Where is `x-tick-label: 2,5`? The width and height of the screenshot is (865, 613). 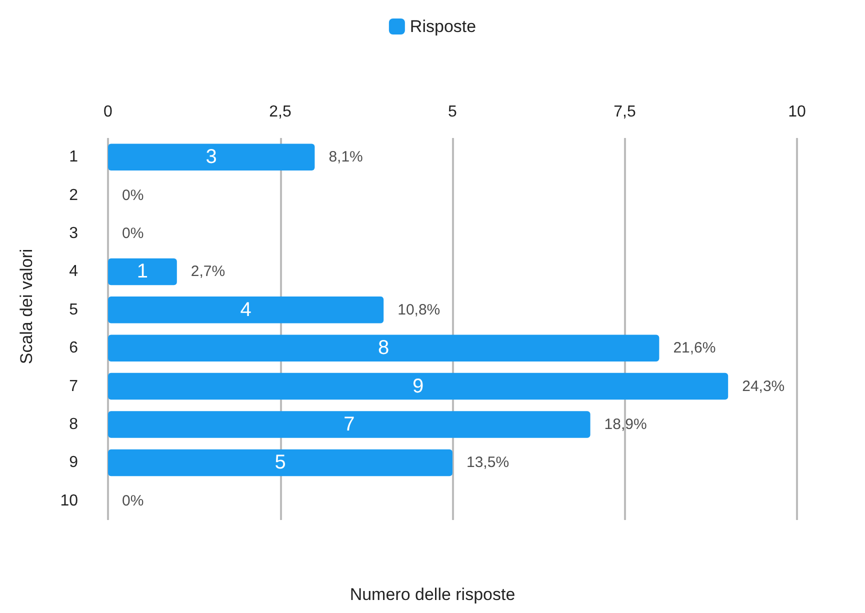
x-tick-label: 2,5 is located at coordinates (280, 112).